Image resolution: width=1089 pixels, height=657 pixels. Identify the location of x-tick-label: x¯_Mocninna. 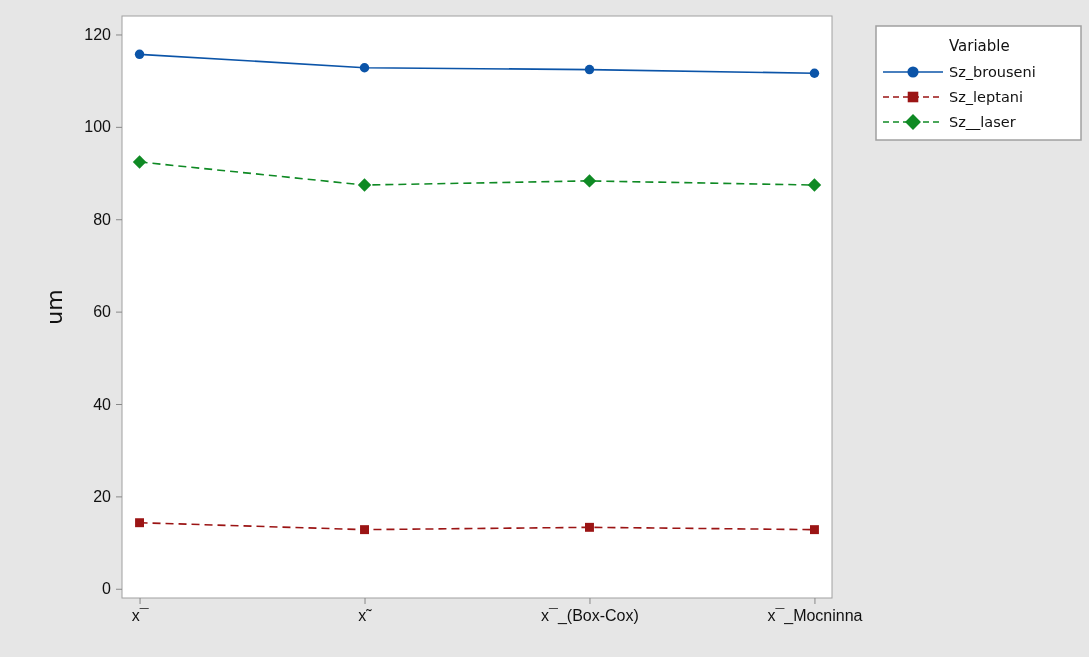
(815, 616).